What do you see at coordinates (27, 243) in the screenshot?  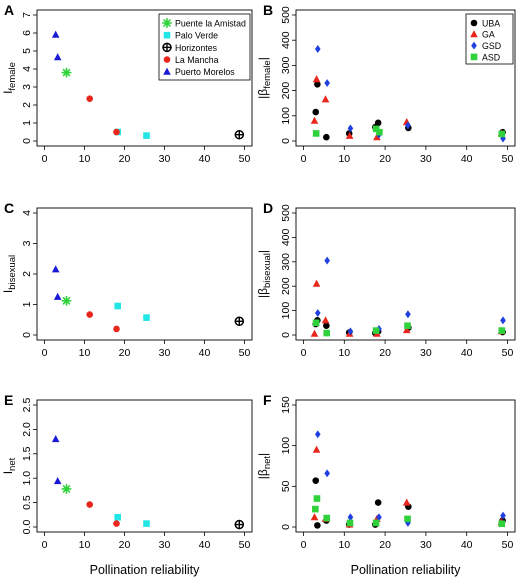 I see `y-tick-label: 3` at bounding box center [27, 243].